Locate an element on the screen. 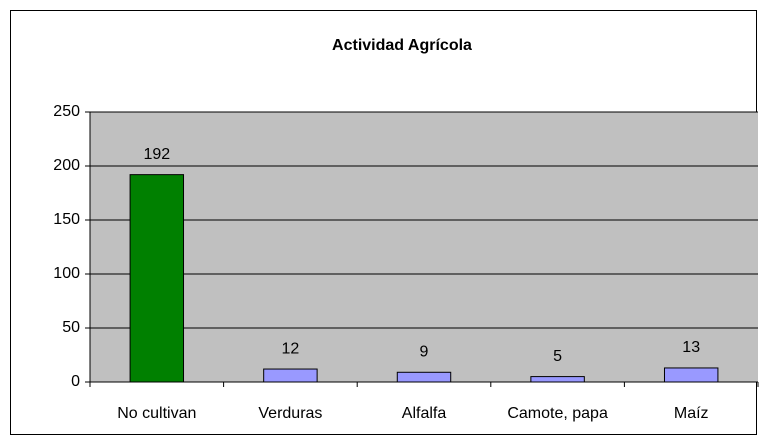 Image resolution: width=765 pixels, height=443 pixels. value-label: 192 is located at coordinates (156, 154).